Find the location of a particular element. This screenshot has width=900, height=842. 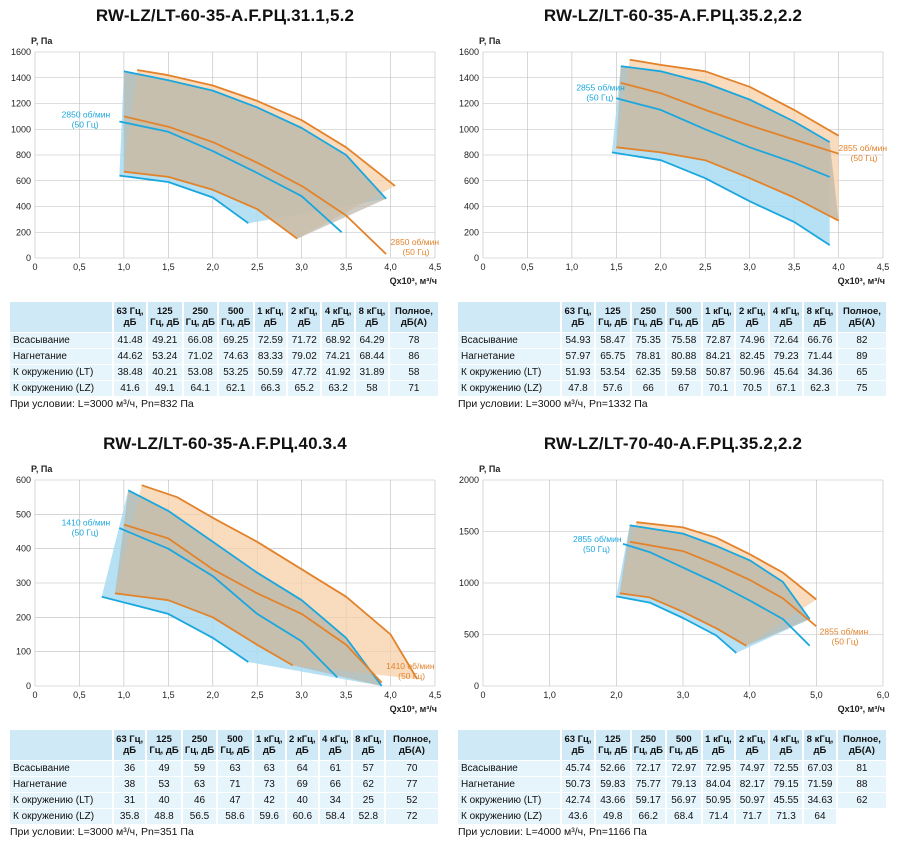

table-cell: 77 is located at coordinates (412, 784).